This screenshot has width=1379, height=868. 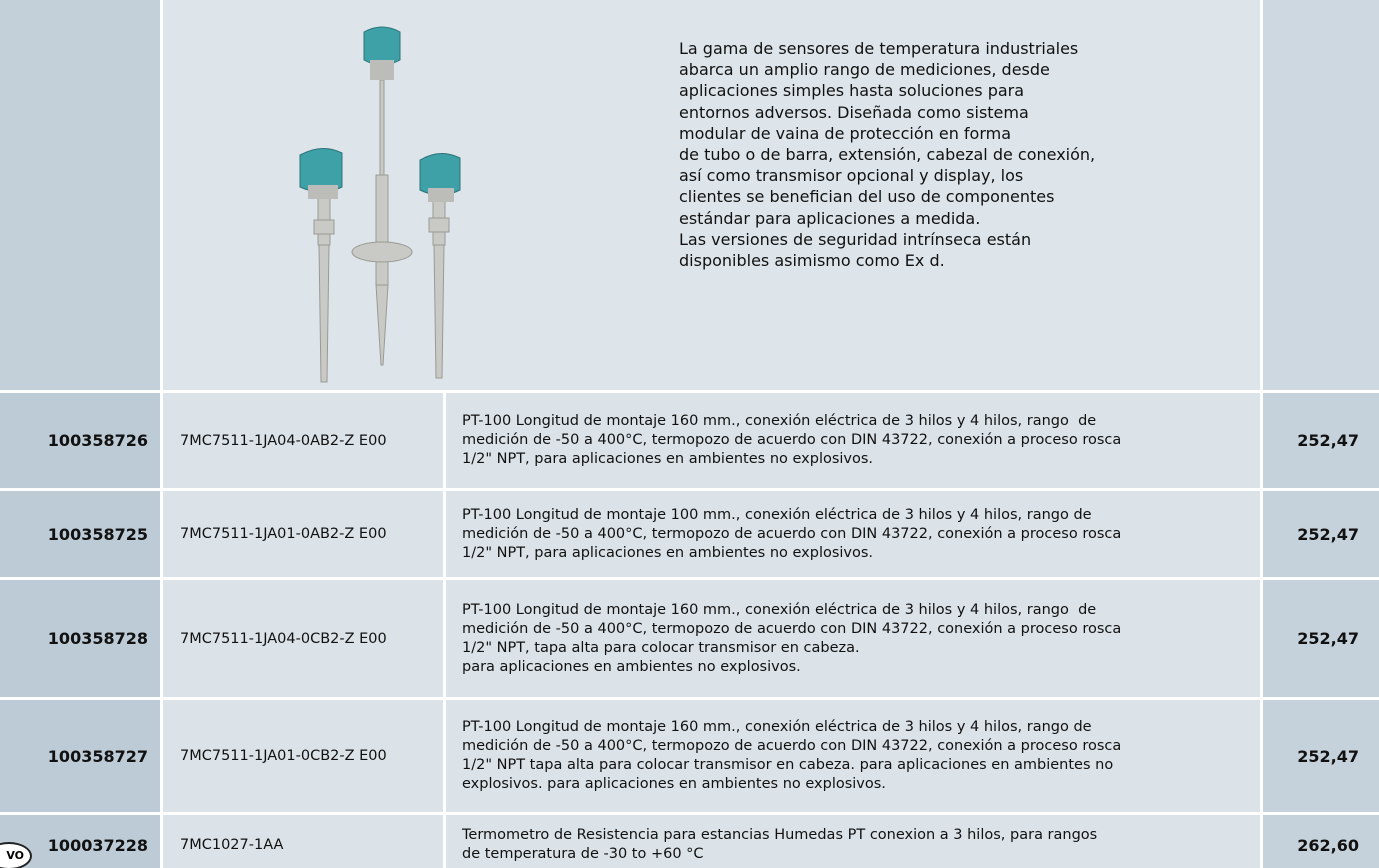 I want to click on intro-line: entornos adversos. Diseñada como sistema, so click(x=854, y=112).